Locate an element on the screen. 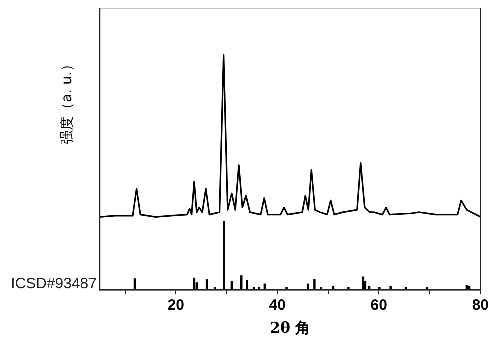  x-tick-label: 40 is located at coordinates (277, 305).